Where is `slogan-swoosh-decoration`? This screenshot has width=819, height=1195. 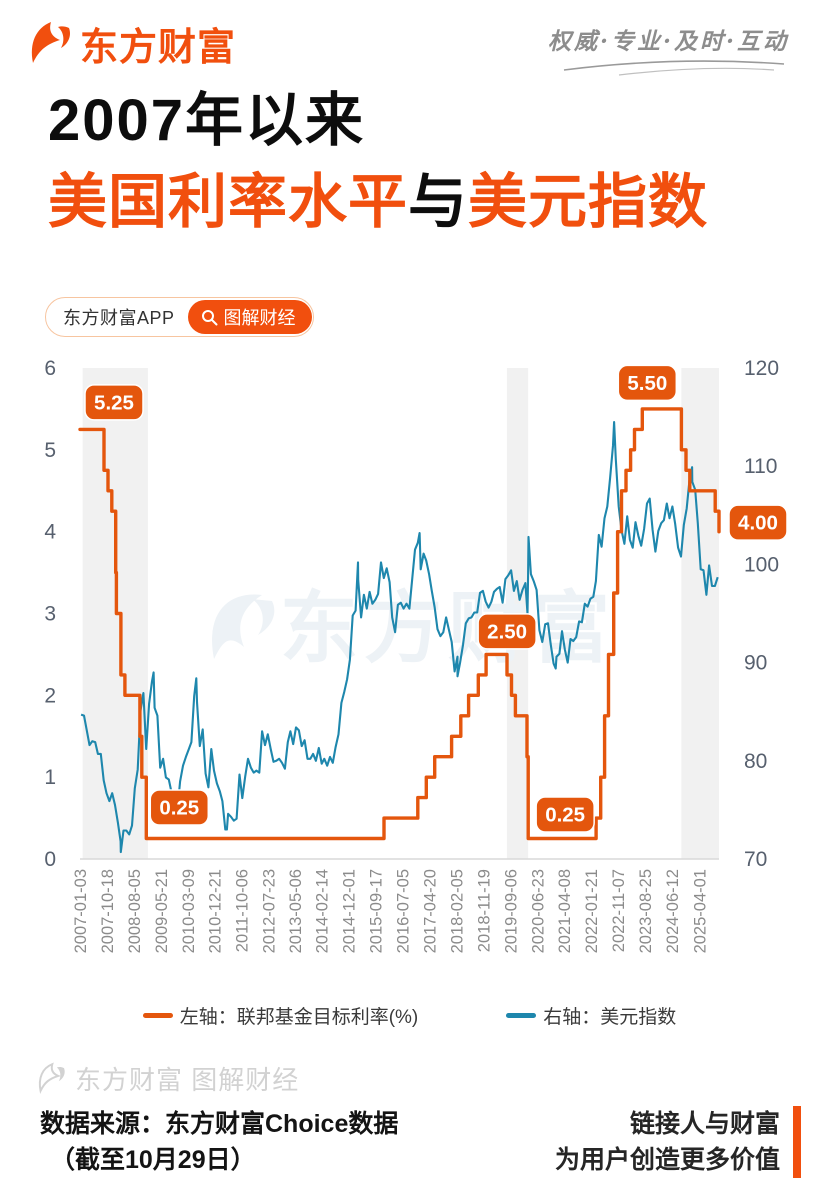
slogan-swoosh-decoration is located at coordinates (674, 68).